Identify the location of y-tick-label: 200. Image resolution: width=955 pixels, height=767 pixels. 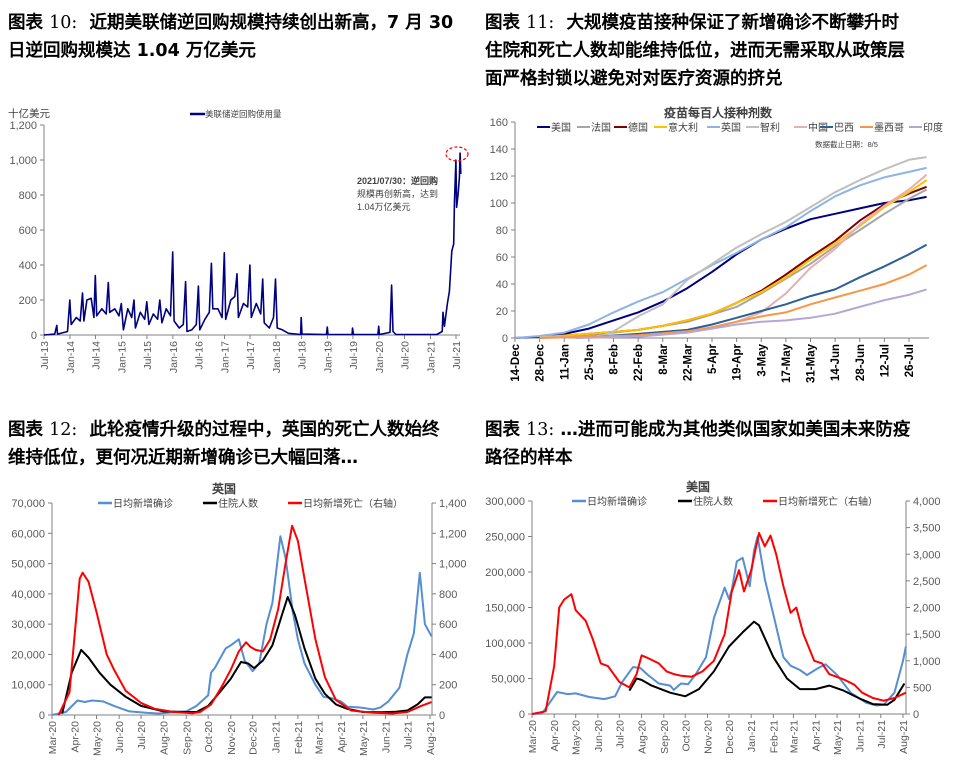
(28, 301).